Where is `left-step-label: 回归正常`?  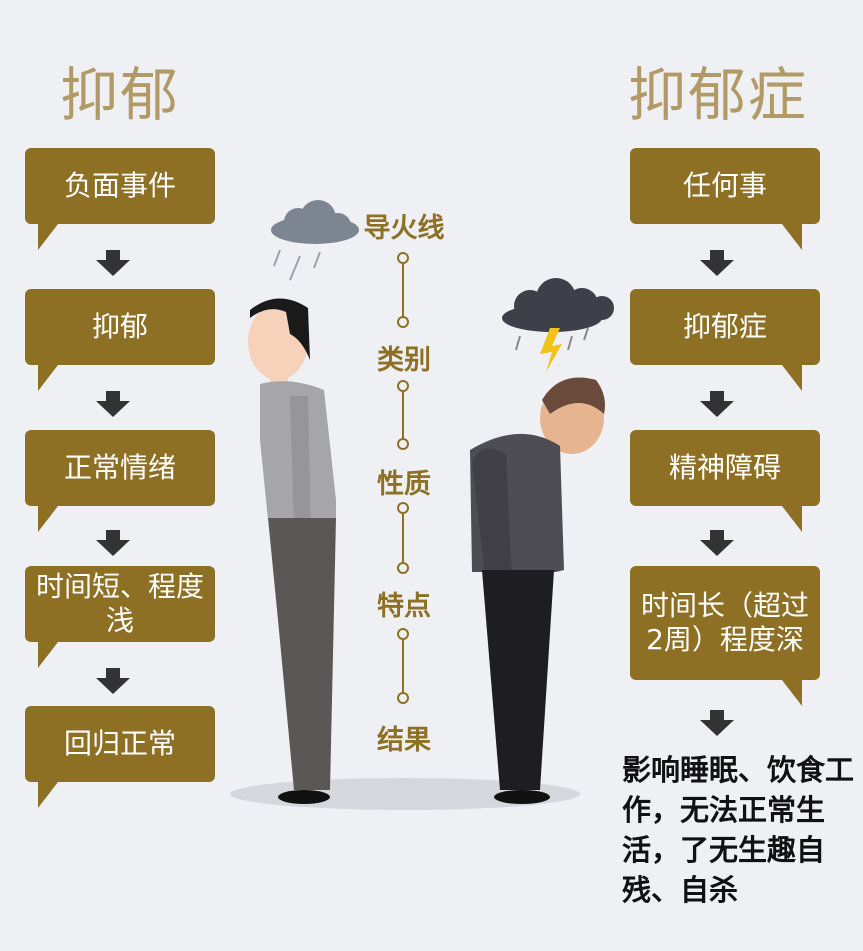 left-step-label: 回归正常 is located at coordinates (119, 743).